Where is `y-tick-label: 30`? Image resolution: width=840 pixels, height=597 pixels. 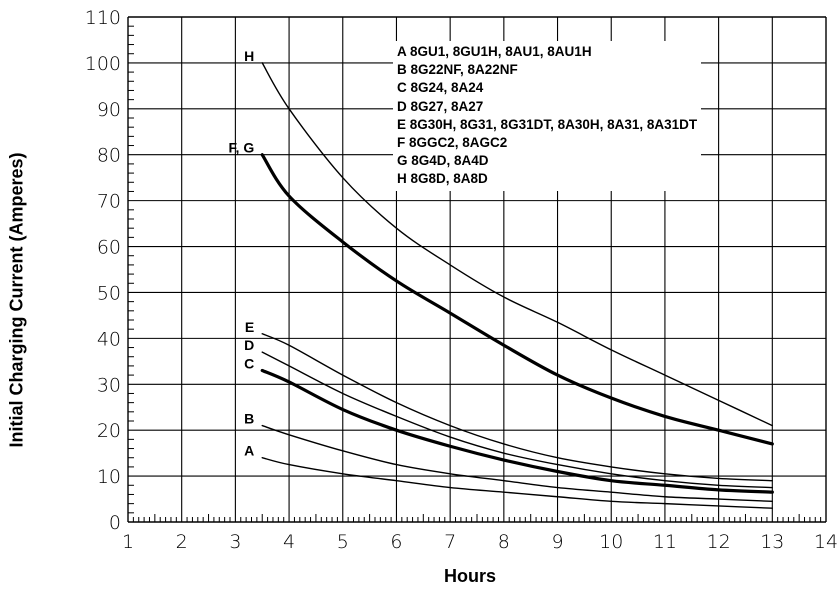 y-tick-label: 30 is located at coordinates (109, 385).